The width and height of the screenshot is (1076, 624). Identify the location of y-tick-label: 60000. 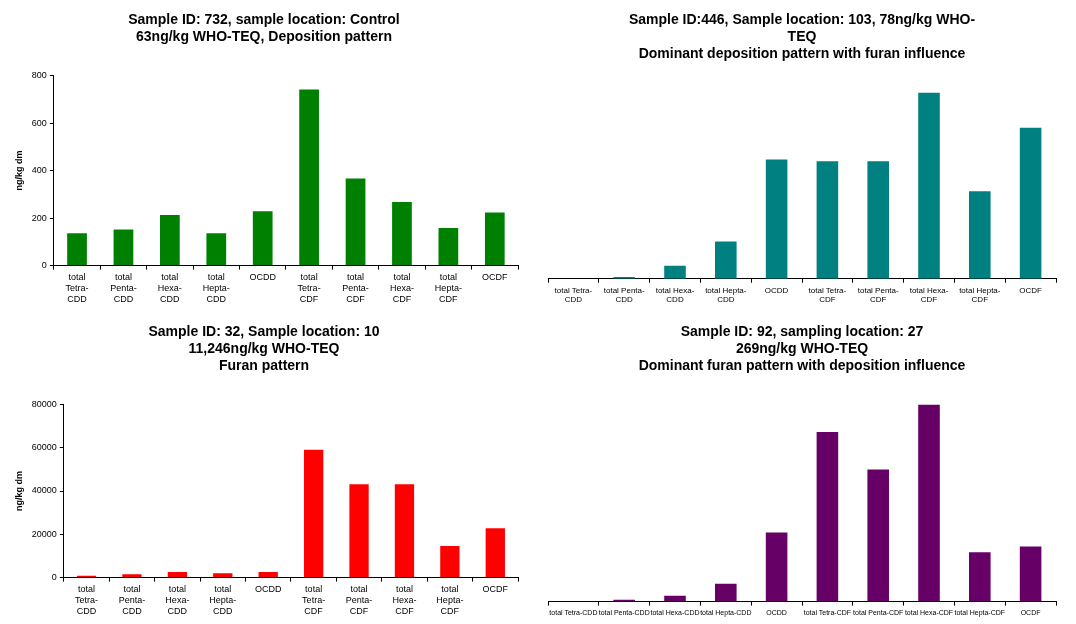
(44, 447).